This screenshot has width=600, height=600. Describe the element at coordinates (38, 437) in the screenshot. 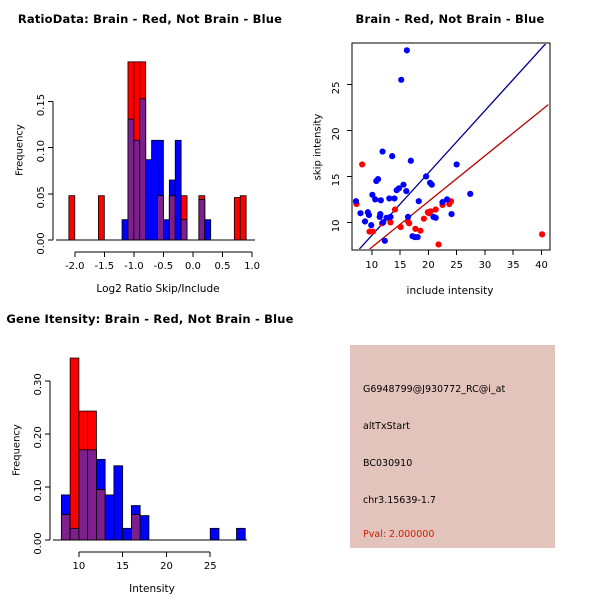

I see `svg-text: 0.20` at that location.